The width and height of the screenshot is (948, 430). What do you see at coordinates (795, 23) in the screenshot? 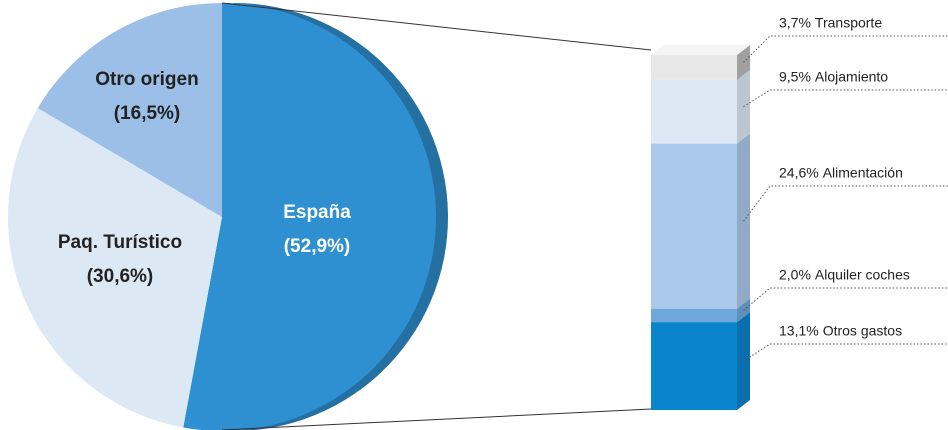
I see `bar-value-label: 3,7%` at bounding box center [795, 23].